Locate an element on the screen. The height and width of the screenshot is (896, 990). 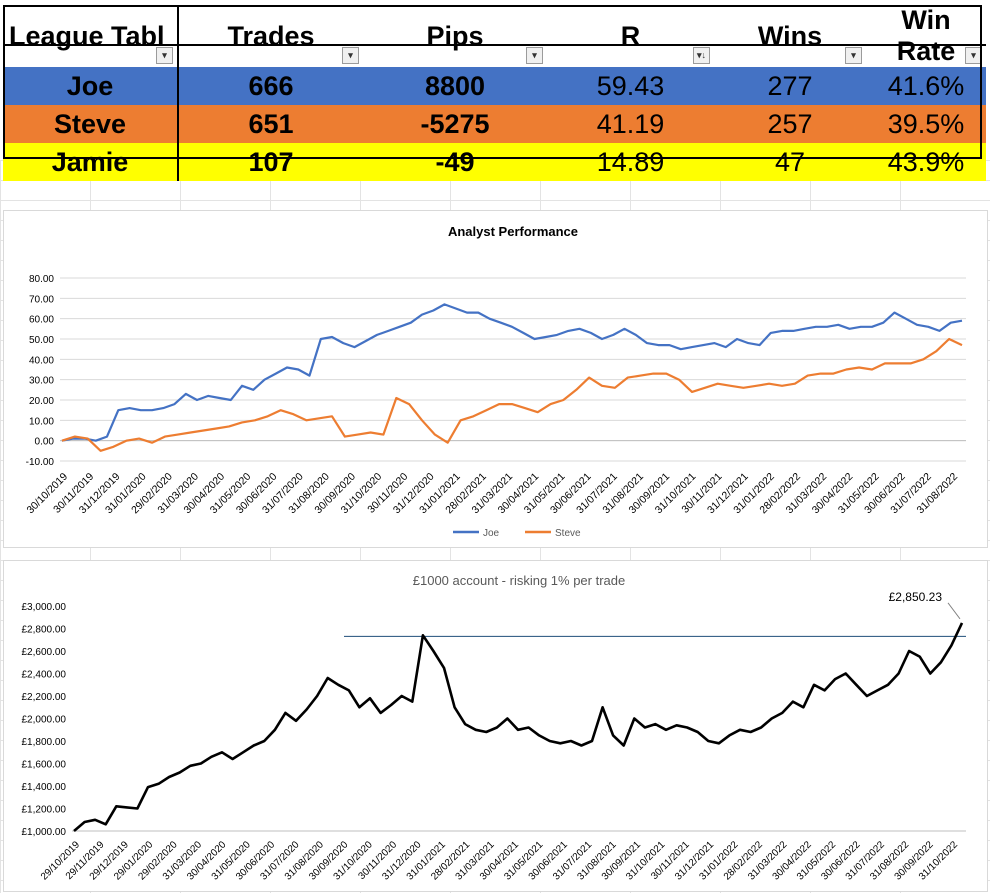
cell-win-rate: 43.9% is located at coordinates (926, 161).